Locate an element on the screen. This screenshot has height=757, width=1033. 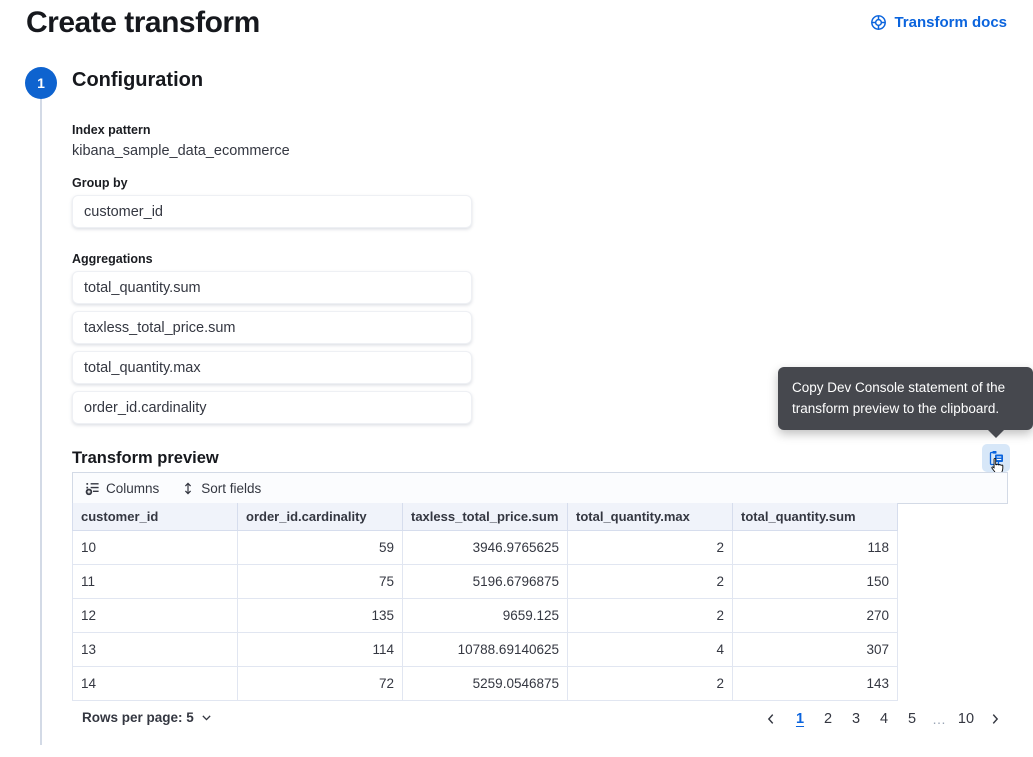
column-header-order-id-cardinality: order_id.cardinality is located at coordinates (320, 517).